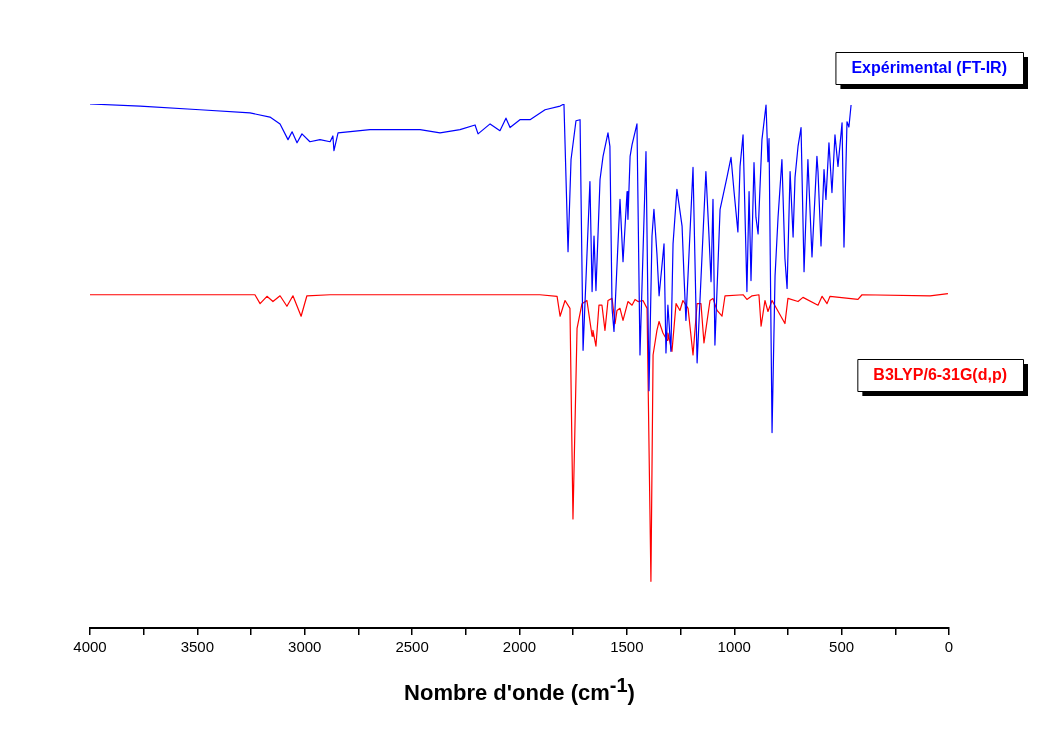 The image size is (1045, 737). What do you see at coordinates (412, 647) in the screenshot?
I see `x-tick-label: 2500` at bounding box center [412, 647].